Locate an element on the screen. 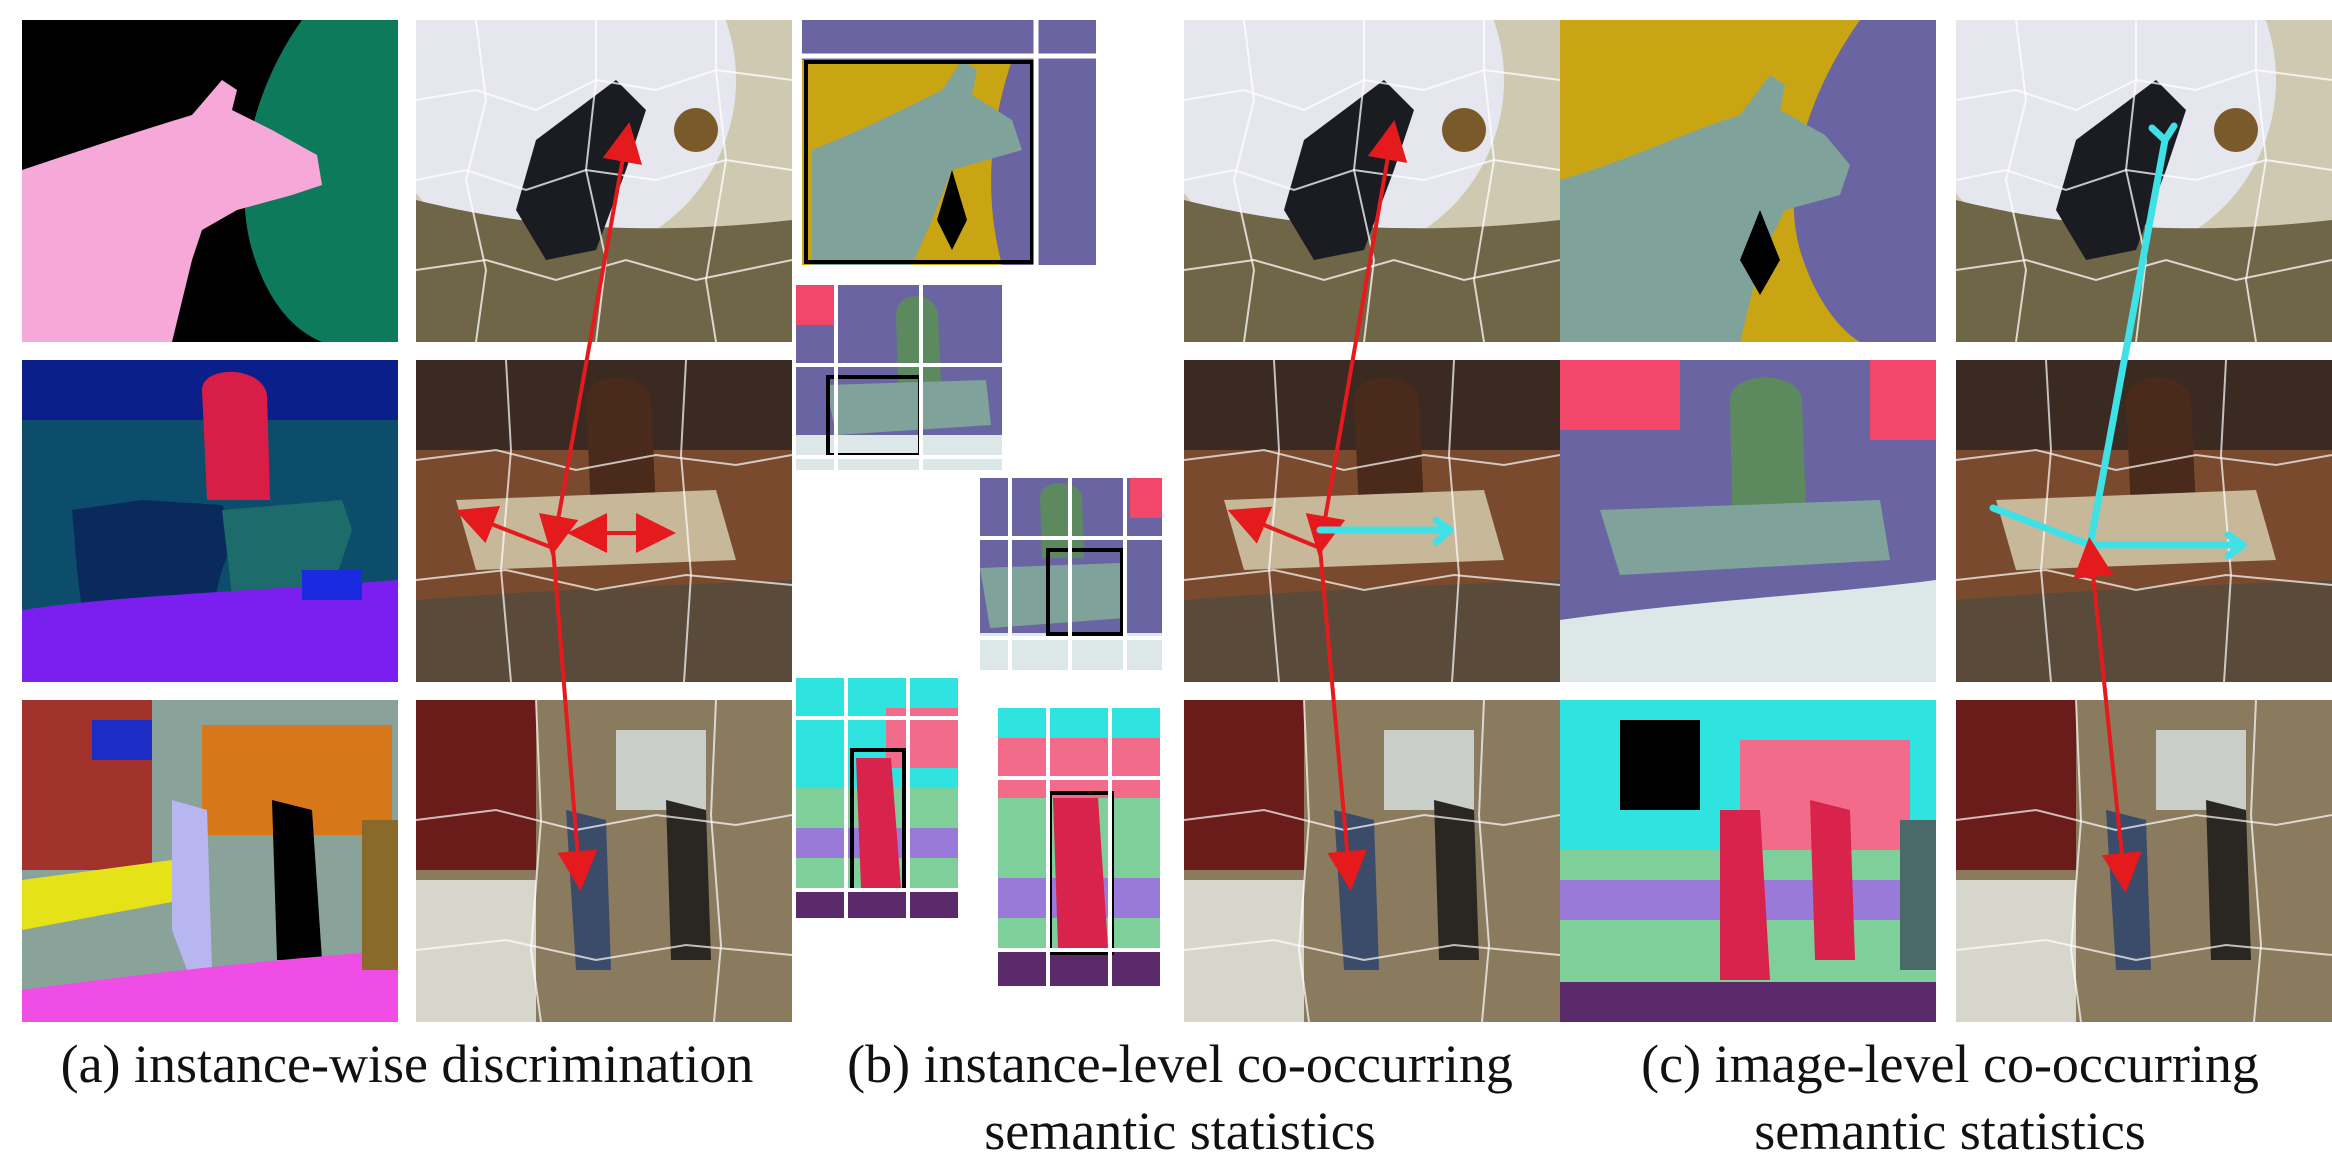 This screenshot has width=2332, height=1167. seg-kitchen-c-panel is located at coordinates (1748, 861).